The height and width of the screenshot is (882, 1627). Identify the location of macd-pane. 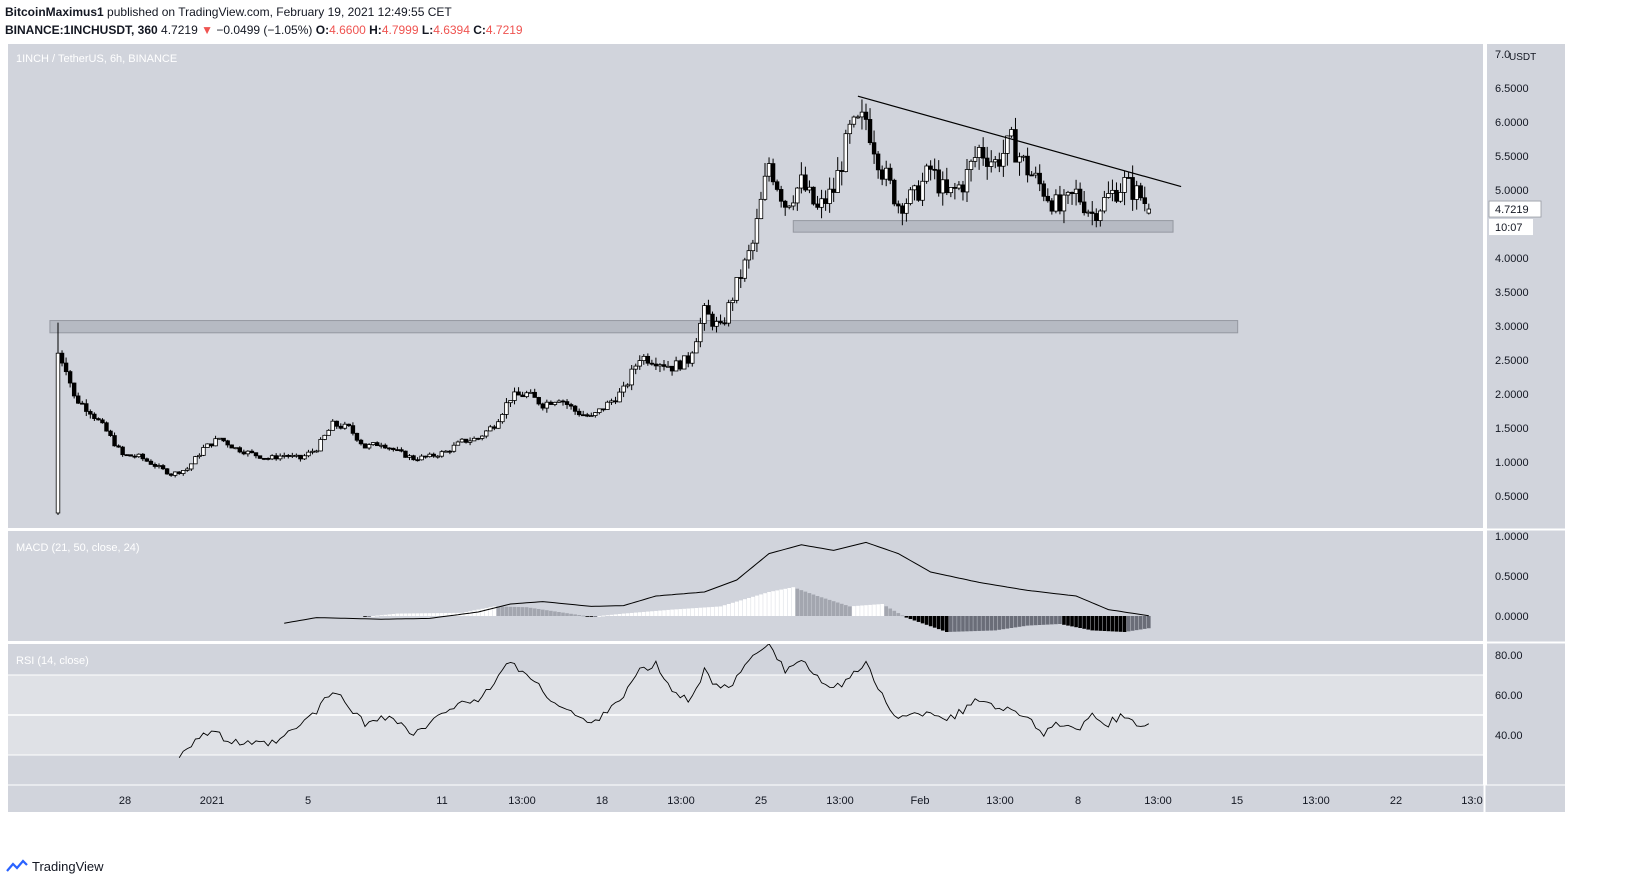
(745, 586).